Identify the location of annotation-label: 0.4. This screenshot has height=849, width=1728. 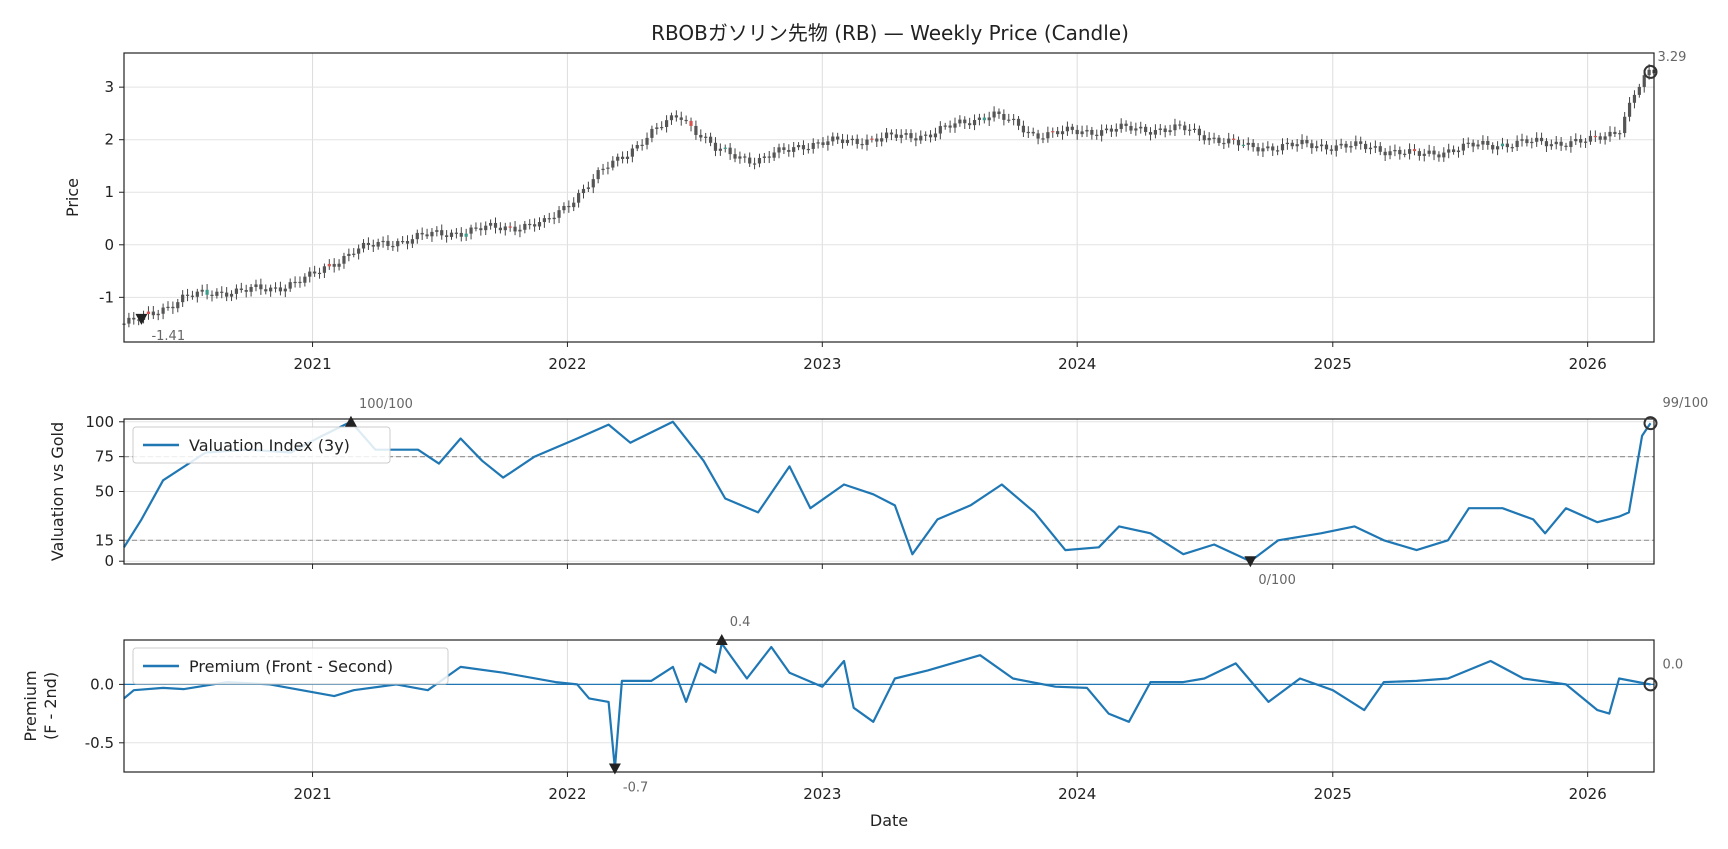
(740, 622).